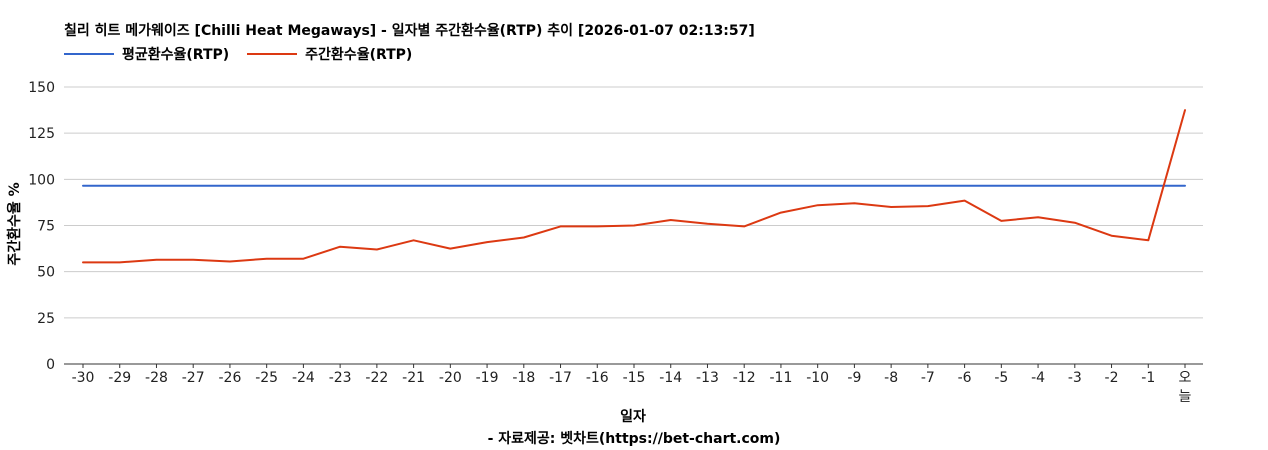 The width and height of the screenshot is (1268, 450). Describe the element at coordinates (1185, 397) in the screenshot. I see `x-tick-label: 늘` at that location.